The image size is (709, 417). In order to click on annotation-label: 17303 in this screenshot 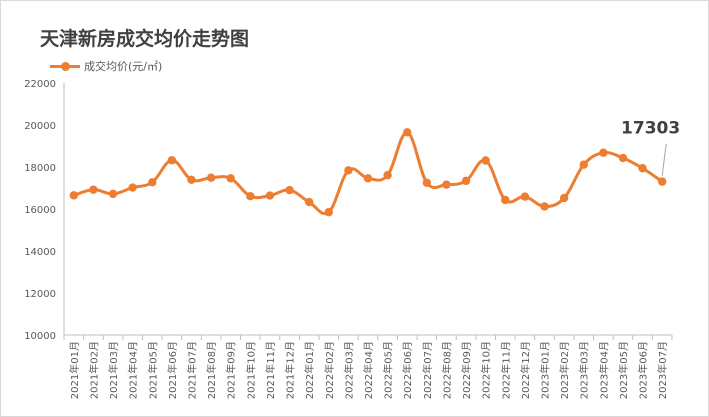, I will do `click(650, 129)`.